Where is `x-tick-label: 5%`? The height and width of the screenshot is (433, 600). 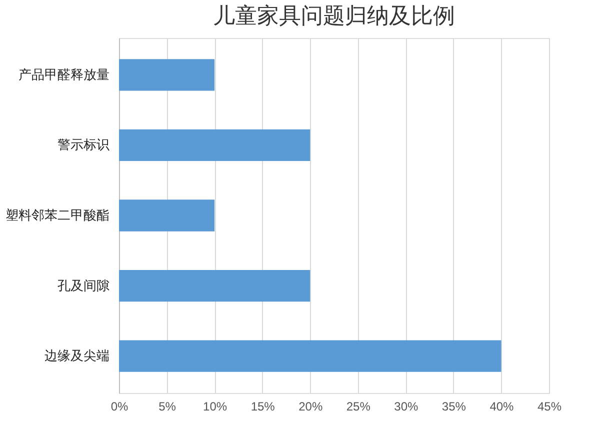
x-tick-label: 5% is located at coordinates (167, 407).